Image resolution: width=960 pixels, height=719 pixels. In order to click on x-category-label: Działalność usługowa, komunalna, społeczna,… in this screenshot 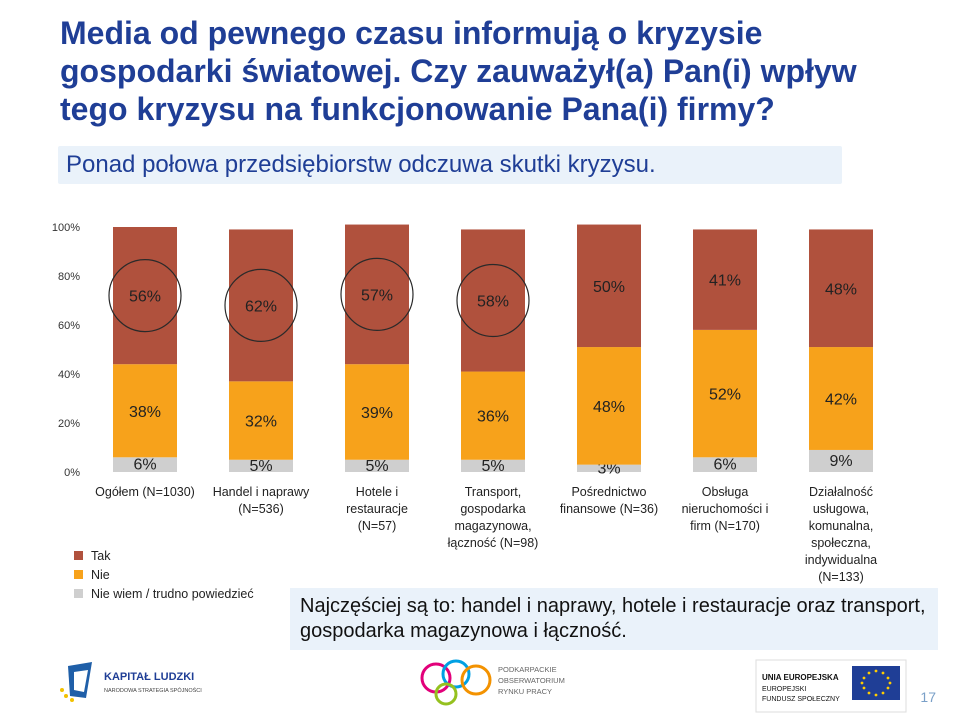, I will do `click(841, 535)`.